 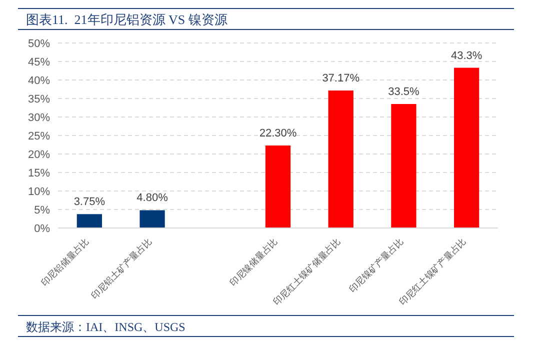 What do you see at coordinates (466, 56) in the screenshot?
I see `data-label: 43.3%` at bounding box center [466, 56].